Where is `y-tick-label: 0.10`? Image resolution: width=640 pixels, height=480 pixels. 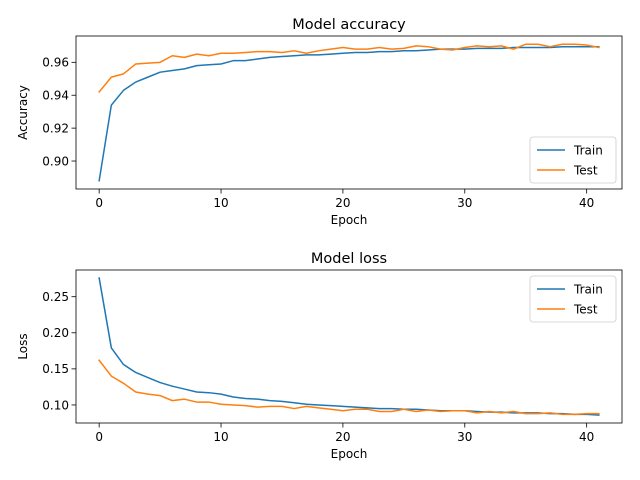 y-tick-label: 0.10 is located at coordinates (55, 405).